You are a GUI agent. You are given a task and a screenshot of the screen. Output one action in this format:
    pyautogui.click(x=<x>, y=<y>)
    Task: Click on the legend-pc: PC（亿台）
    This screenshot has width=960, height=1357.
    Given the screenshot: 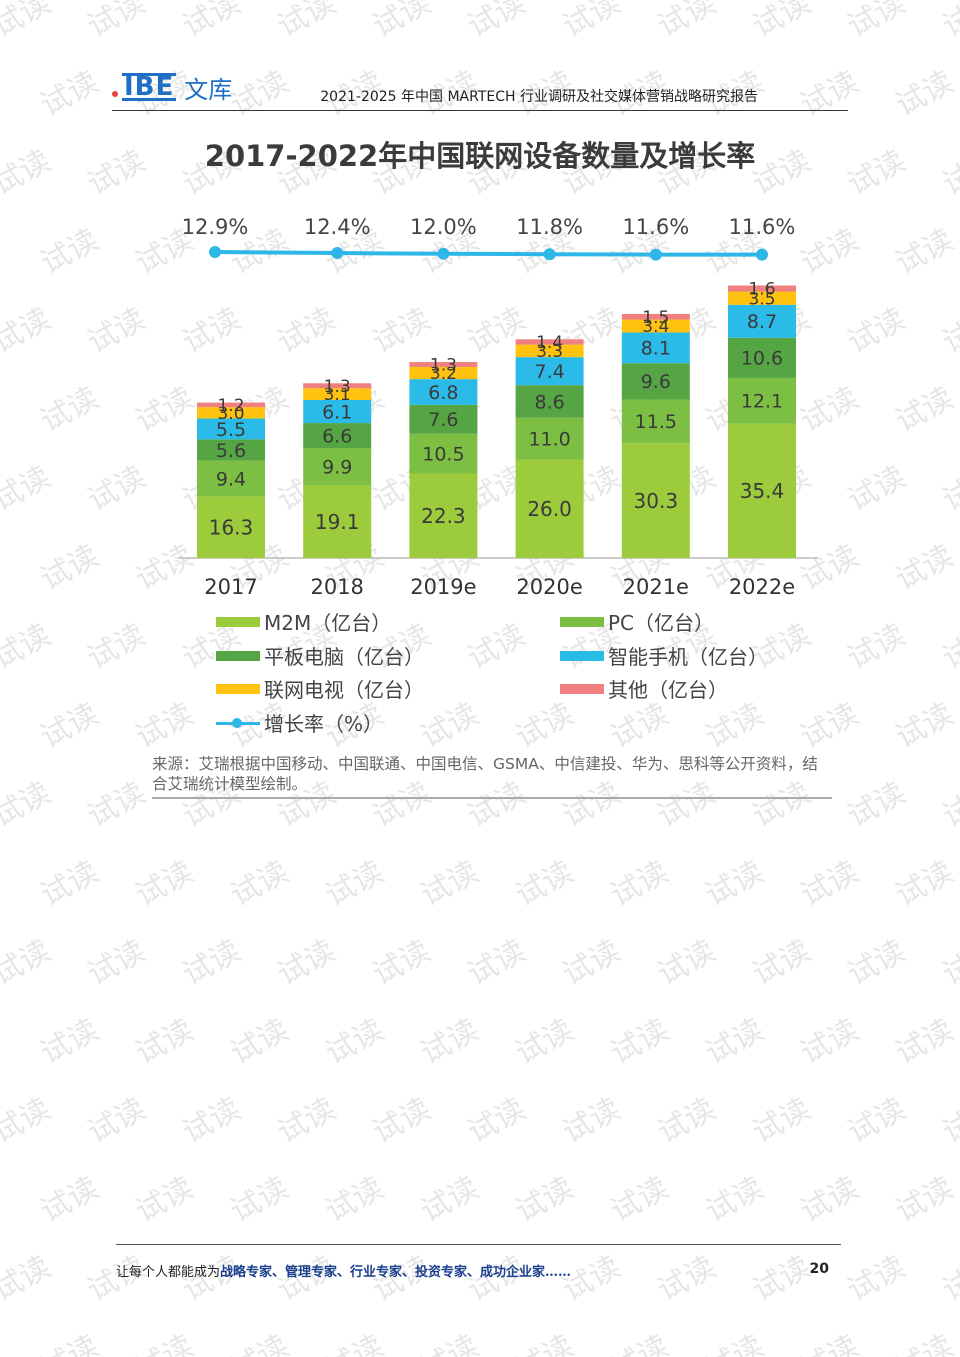 What is the action you would take?
    pyautogui.click(x=637, y=621)
    